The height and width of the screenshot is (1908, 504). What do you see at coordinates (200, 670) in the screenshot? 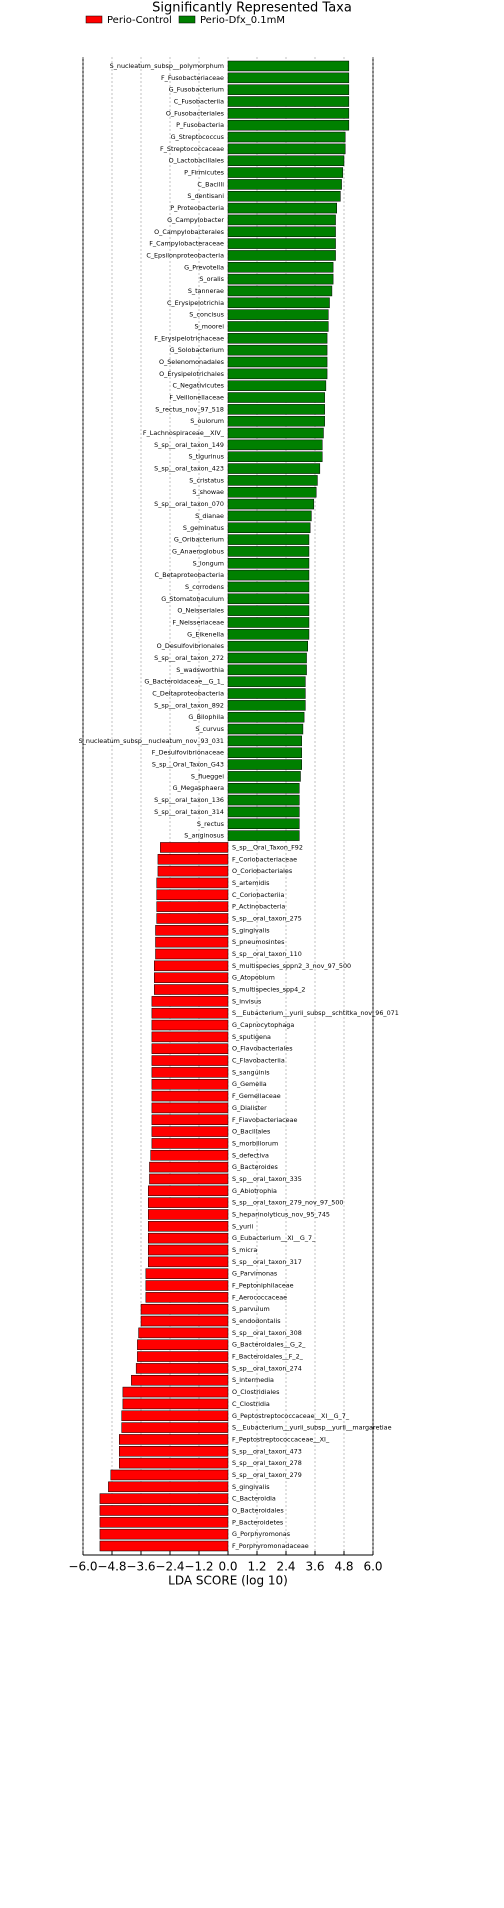
I see `bar-label: S_wadsworthia` at bounding box center [200, 670].